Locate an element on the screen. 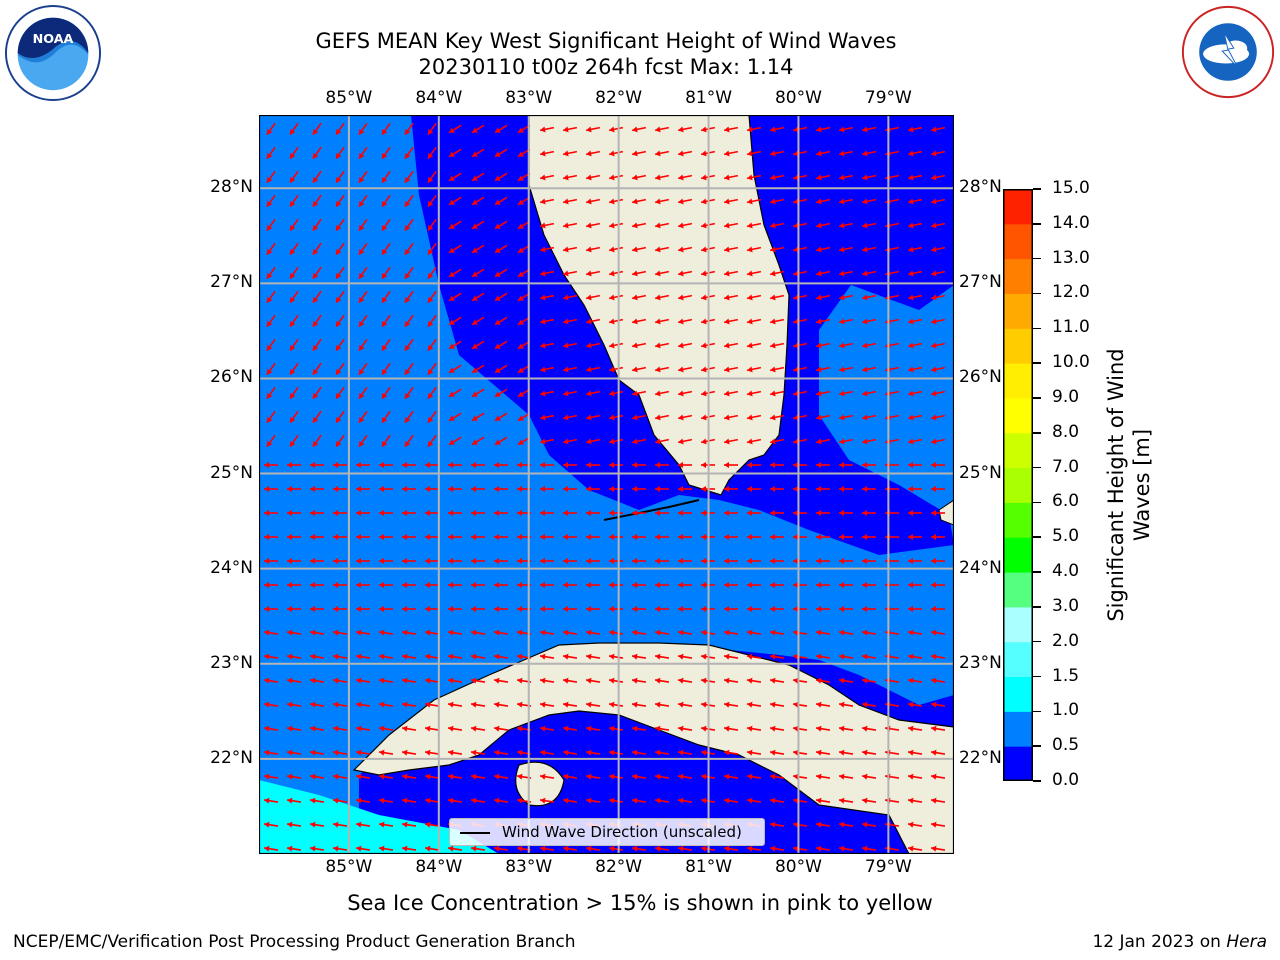 The image size is (1280, 960). colorbar-tick-label: 11.0 is located at coordinates (1071, 327).